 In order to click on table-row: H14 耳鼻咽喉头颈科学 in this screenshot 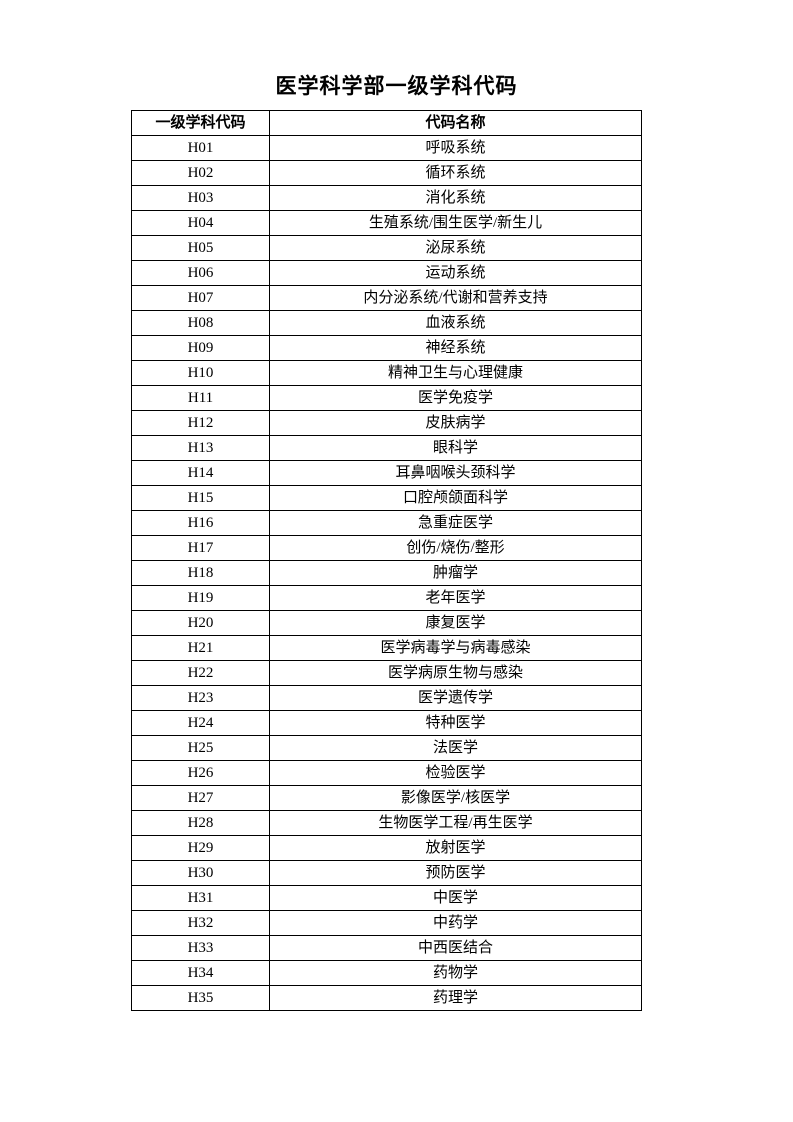, I will do `click(386, 473)`.